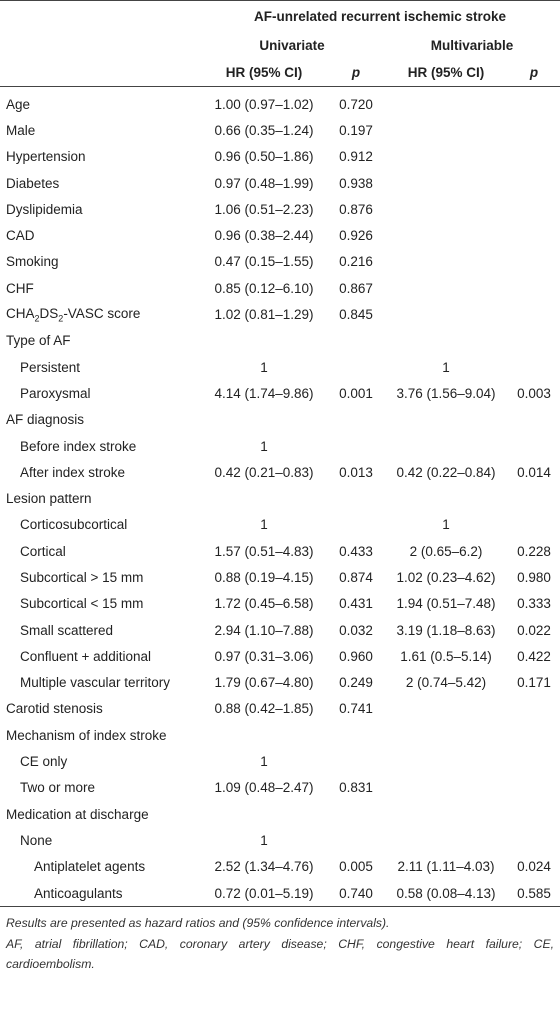 The width and height of the screenshot is (560, 1013). Describe the element at coordinates (534, 683) in the screenshot. I see `multivariable-p-cell: 0.171` at that location.